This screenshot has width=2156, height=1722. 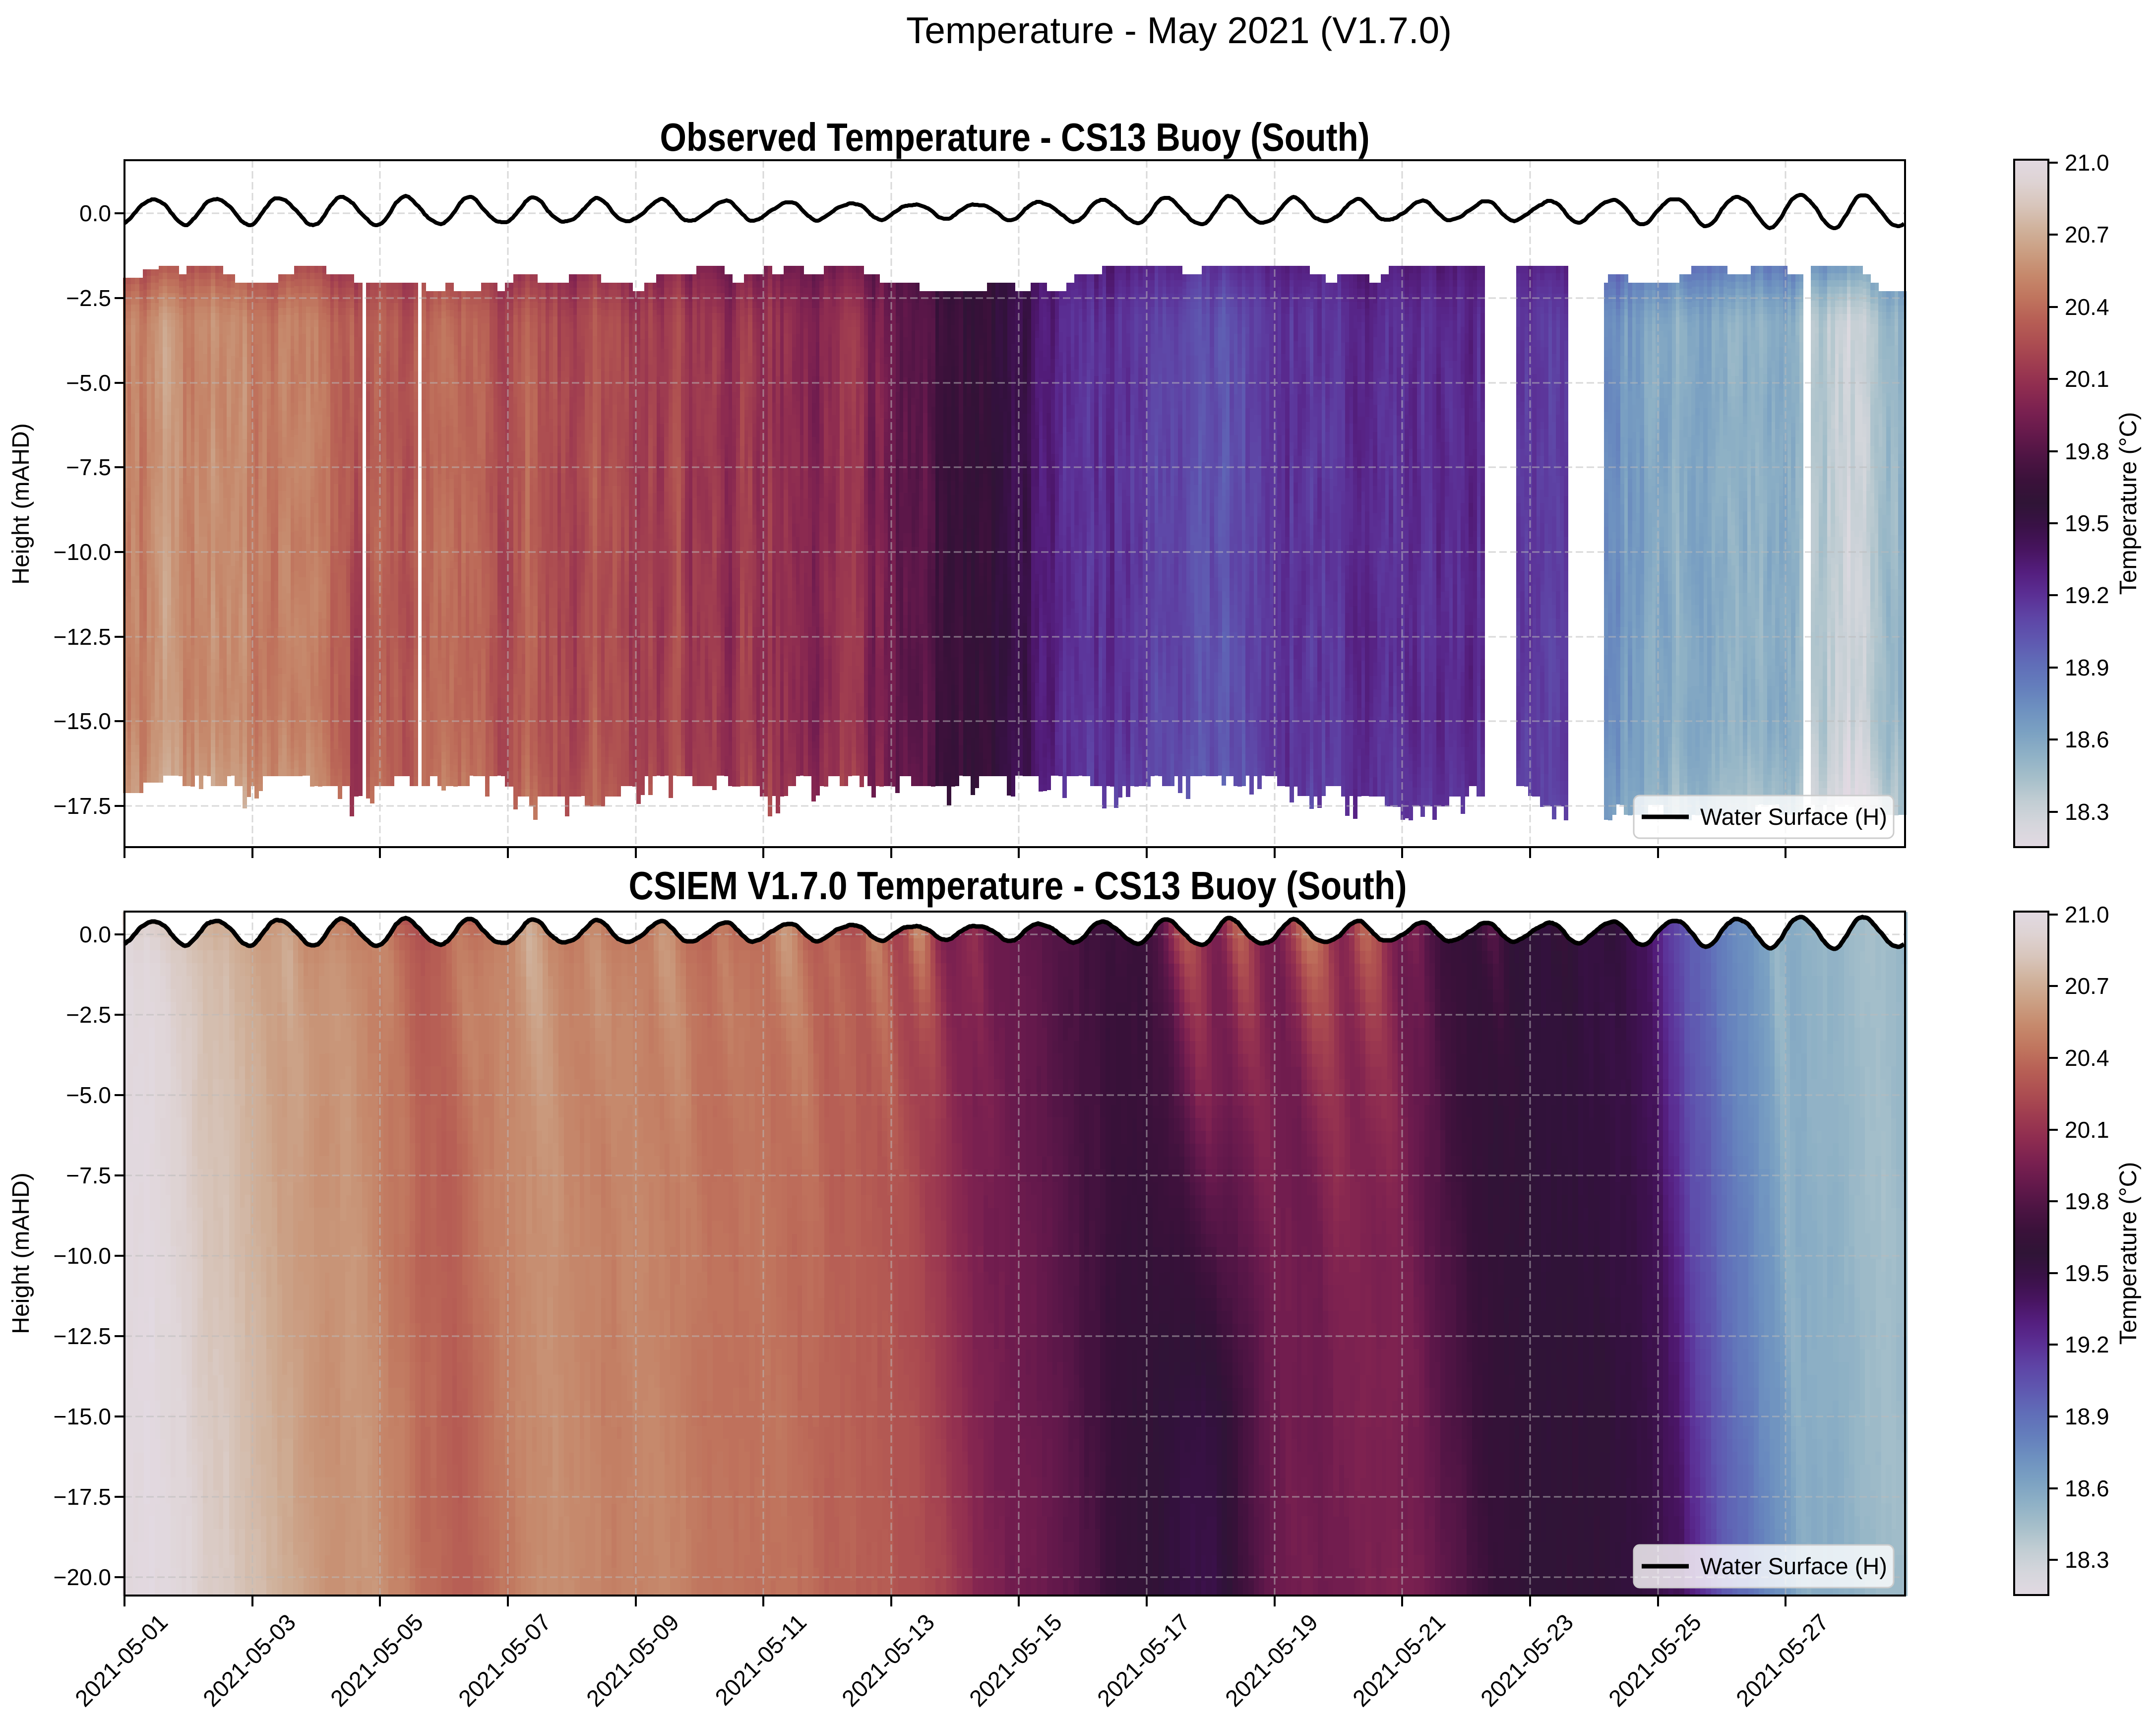 I want to click on svg-text: −20.0, so click(x=82, y=1577).